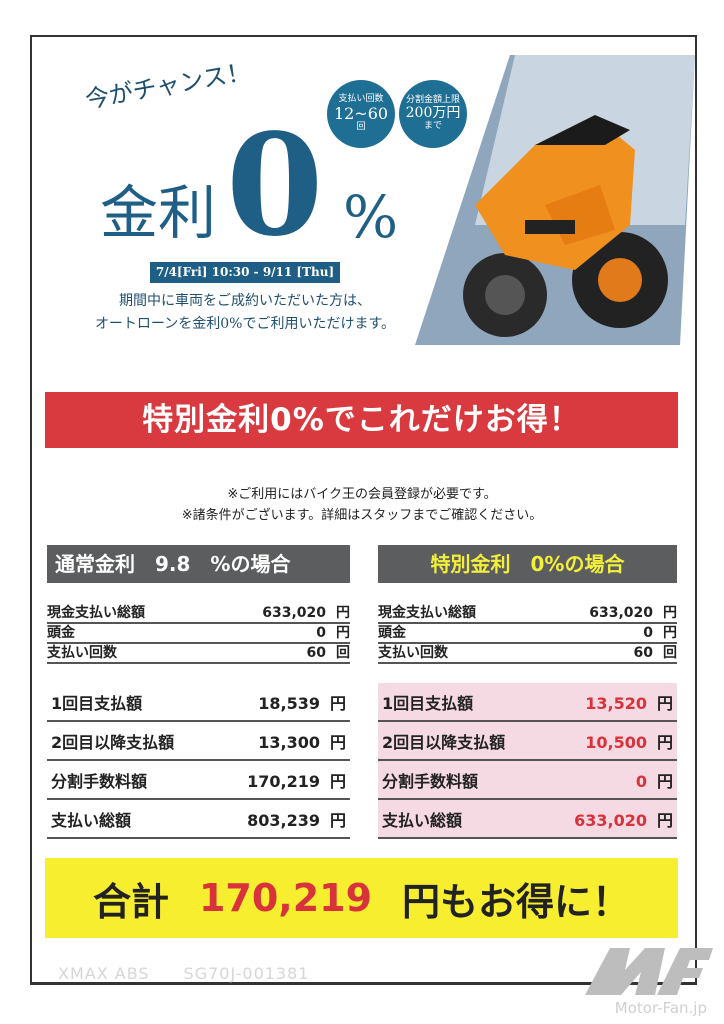 This screenshot has width=724, height=1024. I want to click on savings-banner: 合計 170,219 円もお得に！, so click(361, 898).